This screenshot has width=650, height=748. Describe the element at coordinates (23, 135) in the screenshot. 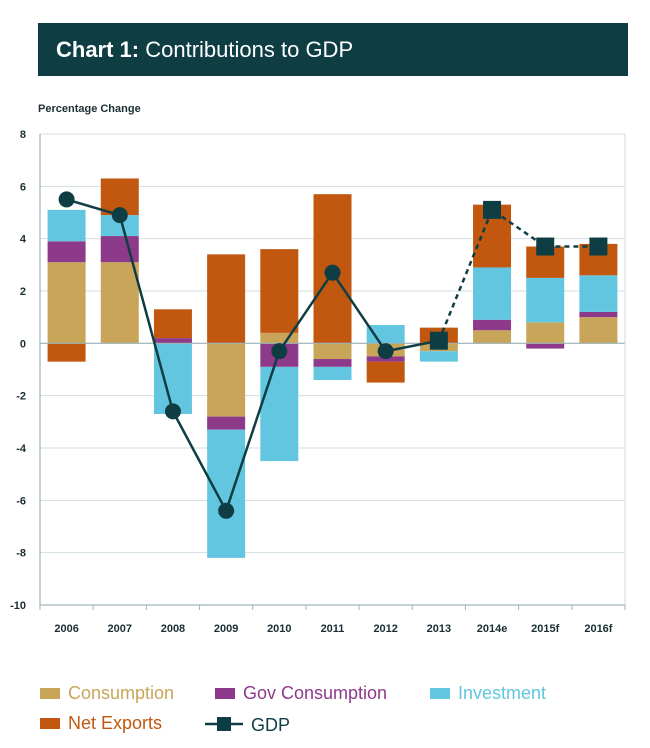

I see `y-tick-label: 8` at that location.